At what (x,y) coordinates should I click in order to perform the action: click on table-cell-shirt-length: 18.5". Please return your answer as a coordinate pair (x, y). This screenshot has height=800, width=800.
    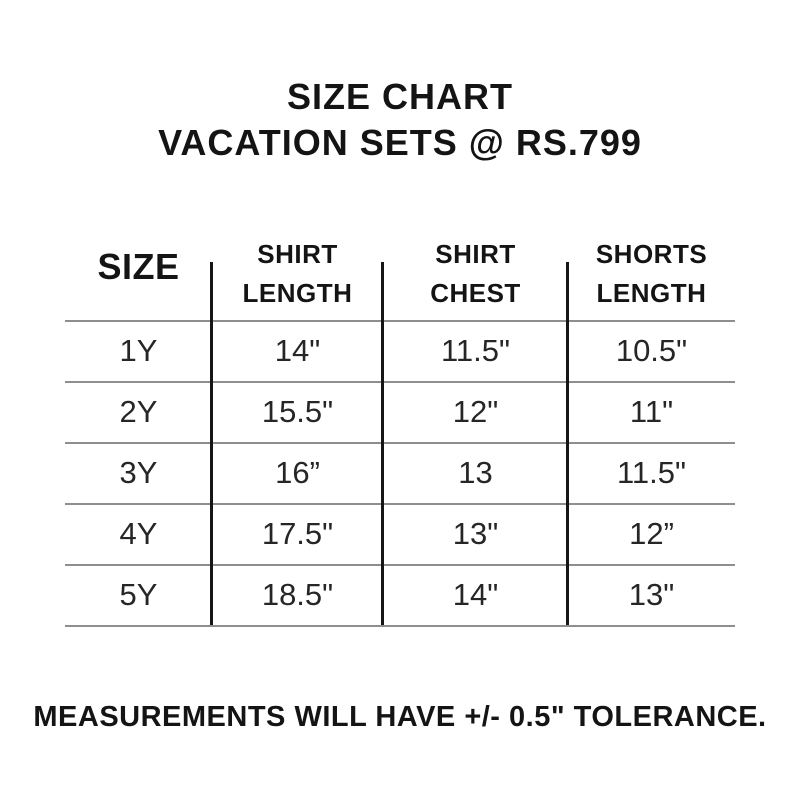
    Looking at the image, I should click on (297, 594).